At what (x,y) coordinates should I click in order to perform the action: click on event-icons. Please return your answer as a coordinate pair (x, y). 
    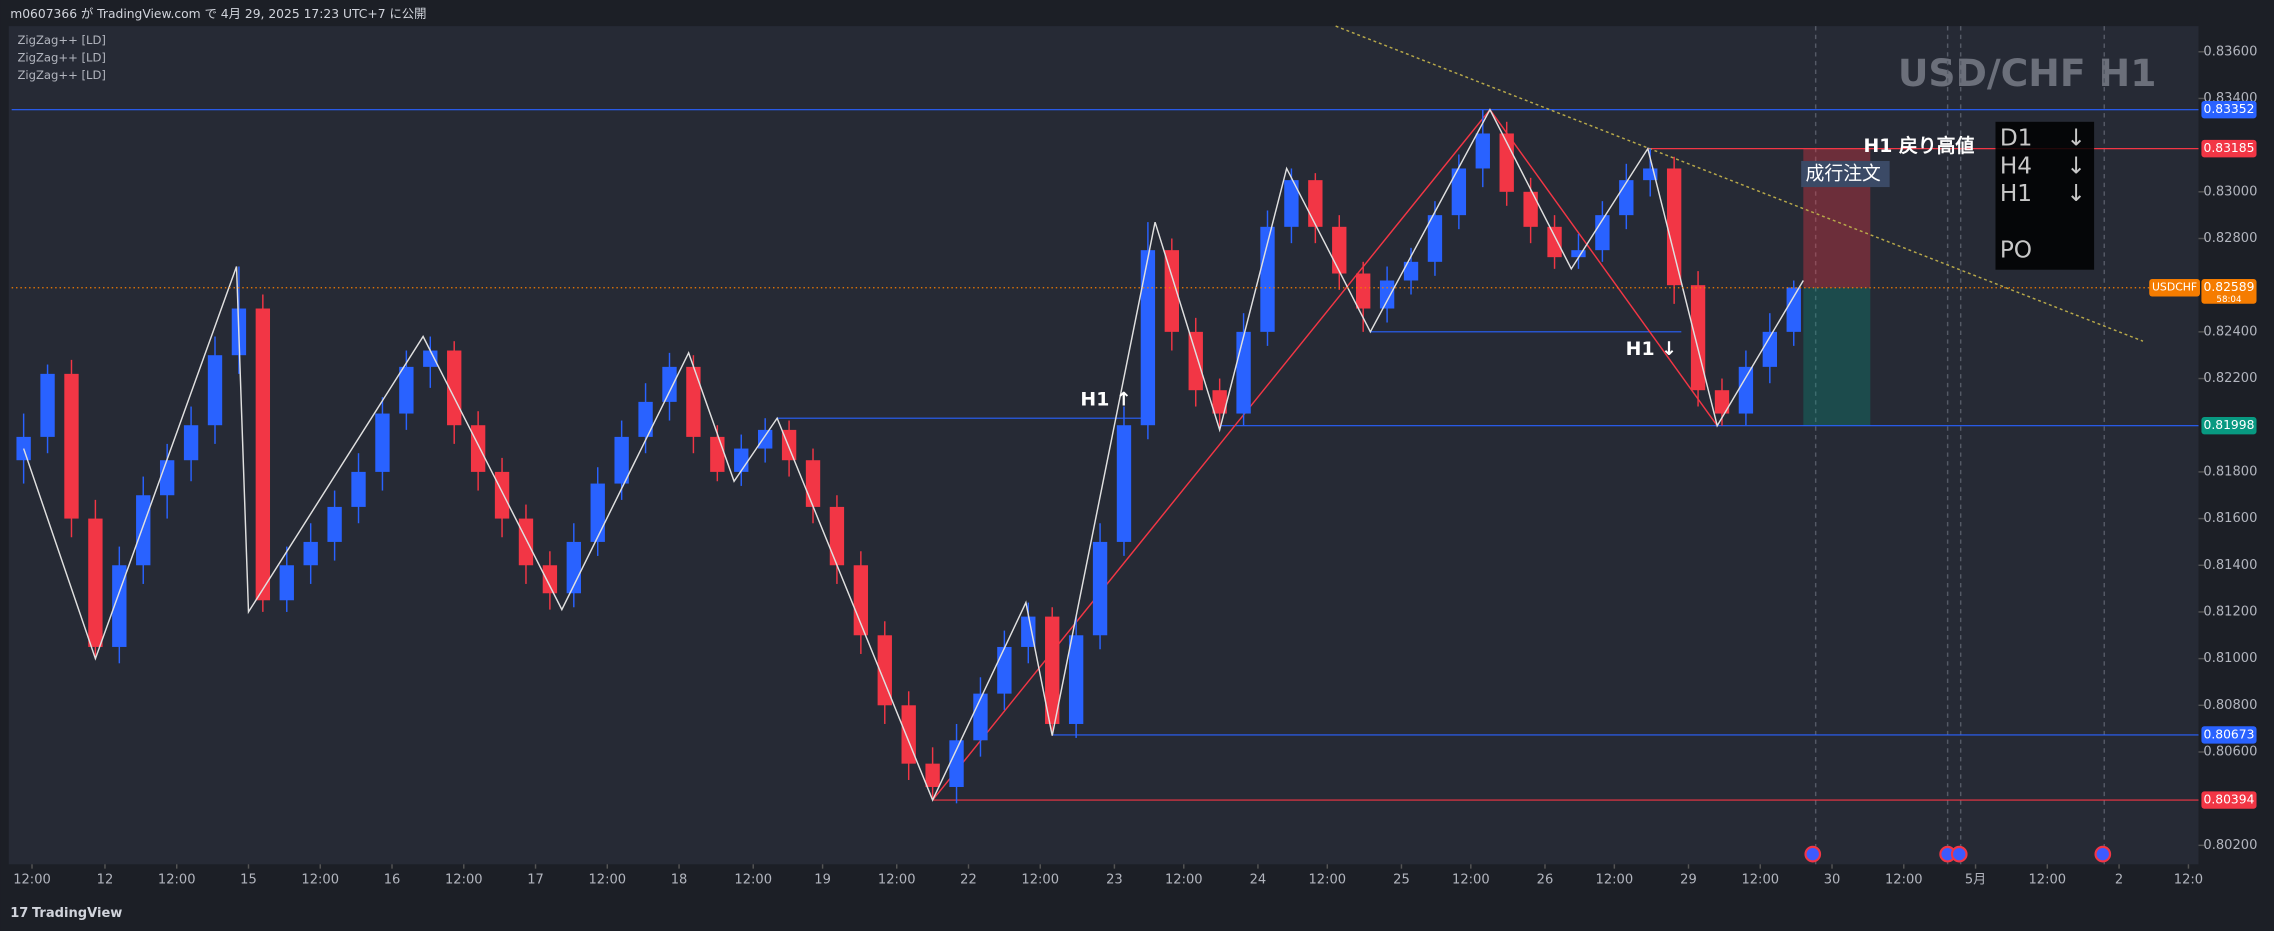
    Looking at the image, I should click on (1958, 854).